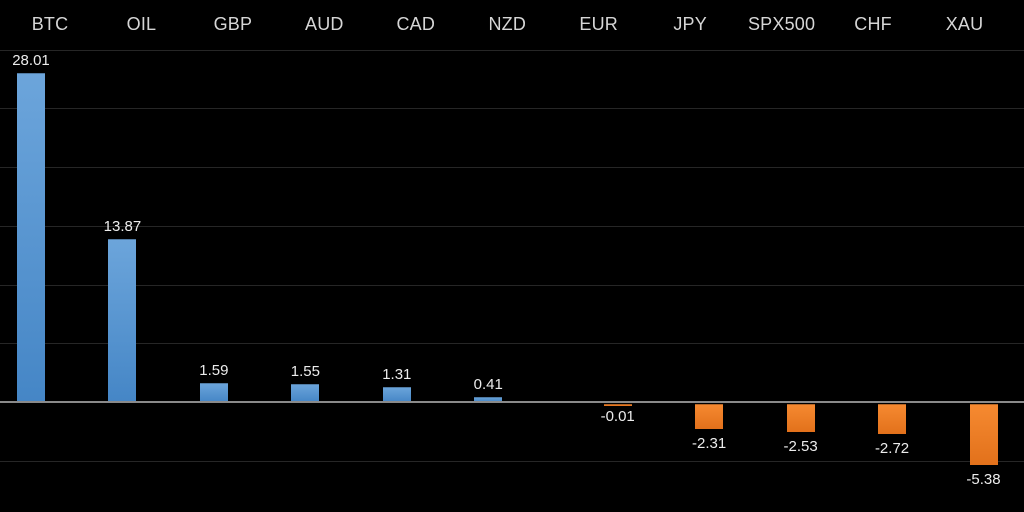 The width and height of the screenshot is (1024, 512). Describe the element at coordinates (800, 418) in the screenshot. I see `bar-spx500` at that location.